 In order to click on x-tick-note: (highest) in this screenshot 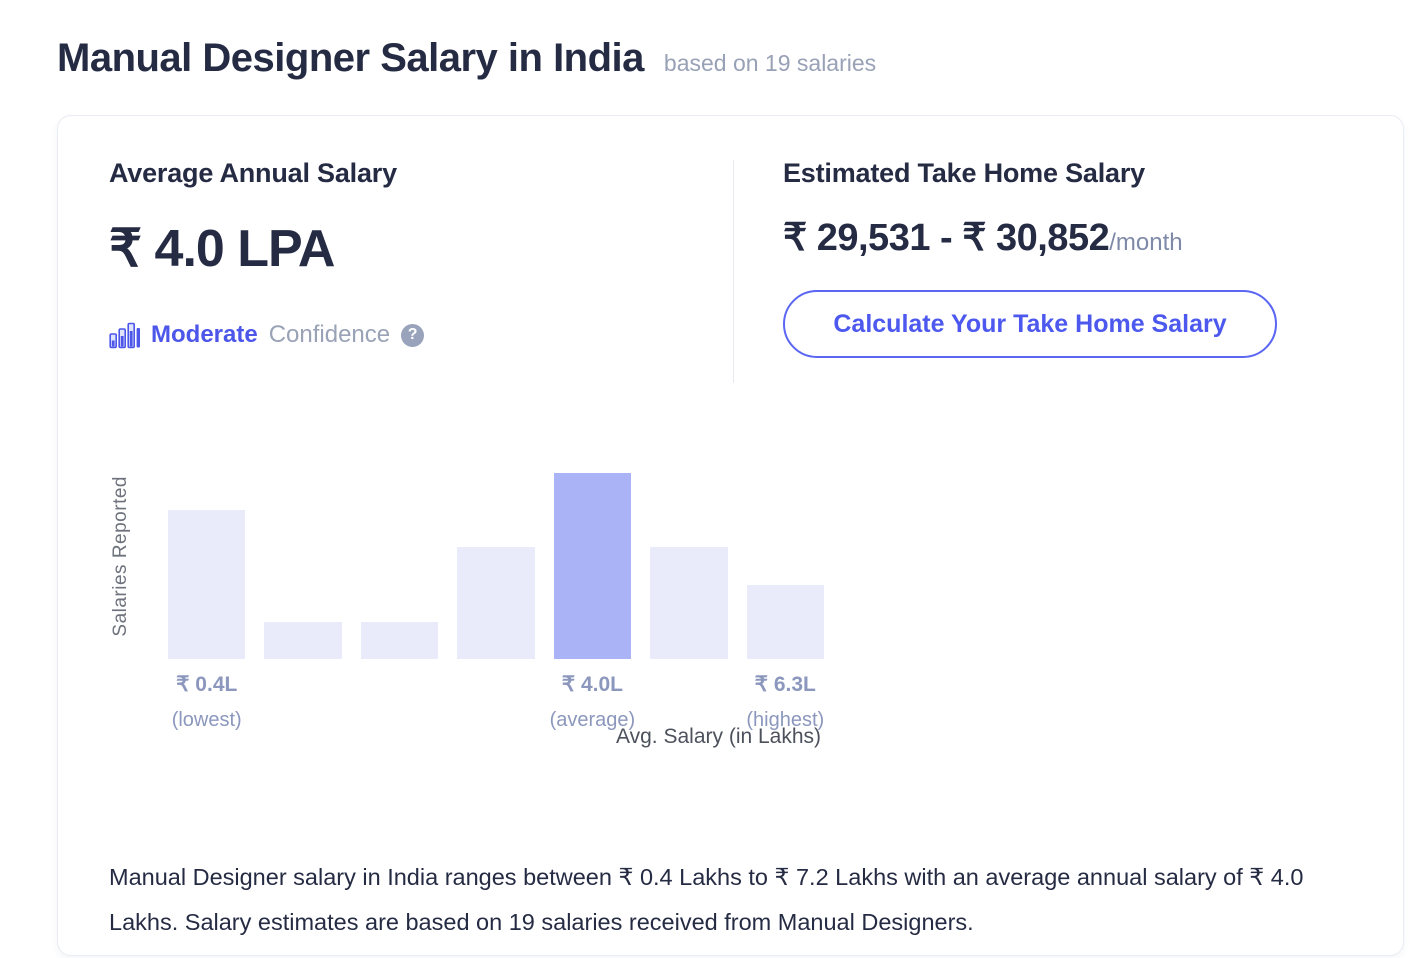, I will do `click(785, 720)`.